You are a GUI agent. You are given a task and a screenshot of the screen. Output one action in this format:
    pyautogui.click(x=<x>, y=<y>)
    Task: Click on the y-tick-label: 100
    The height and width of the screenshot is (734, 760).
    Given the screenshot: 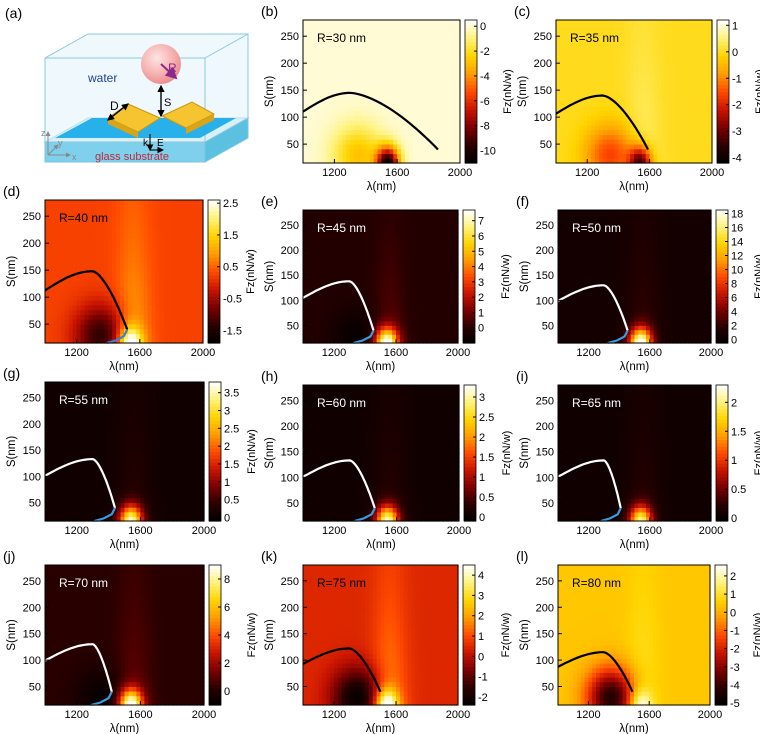 What is the action you would take?
    pyautogui.click(x=290, y=118)
    